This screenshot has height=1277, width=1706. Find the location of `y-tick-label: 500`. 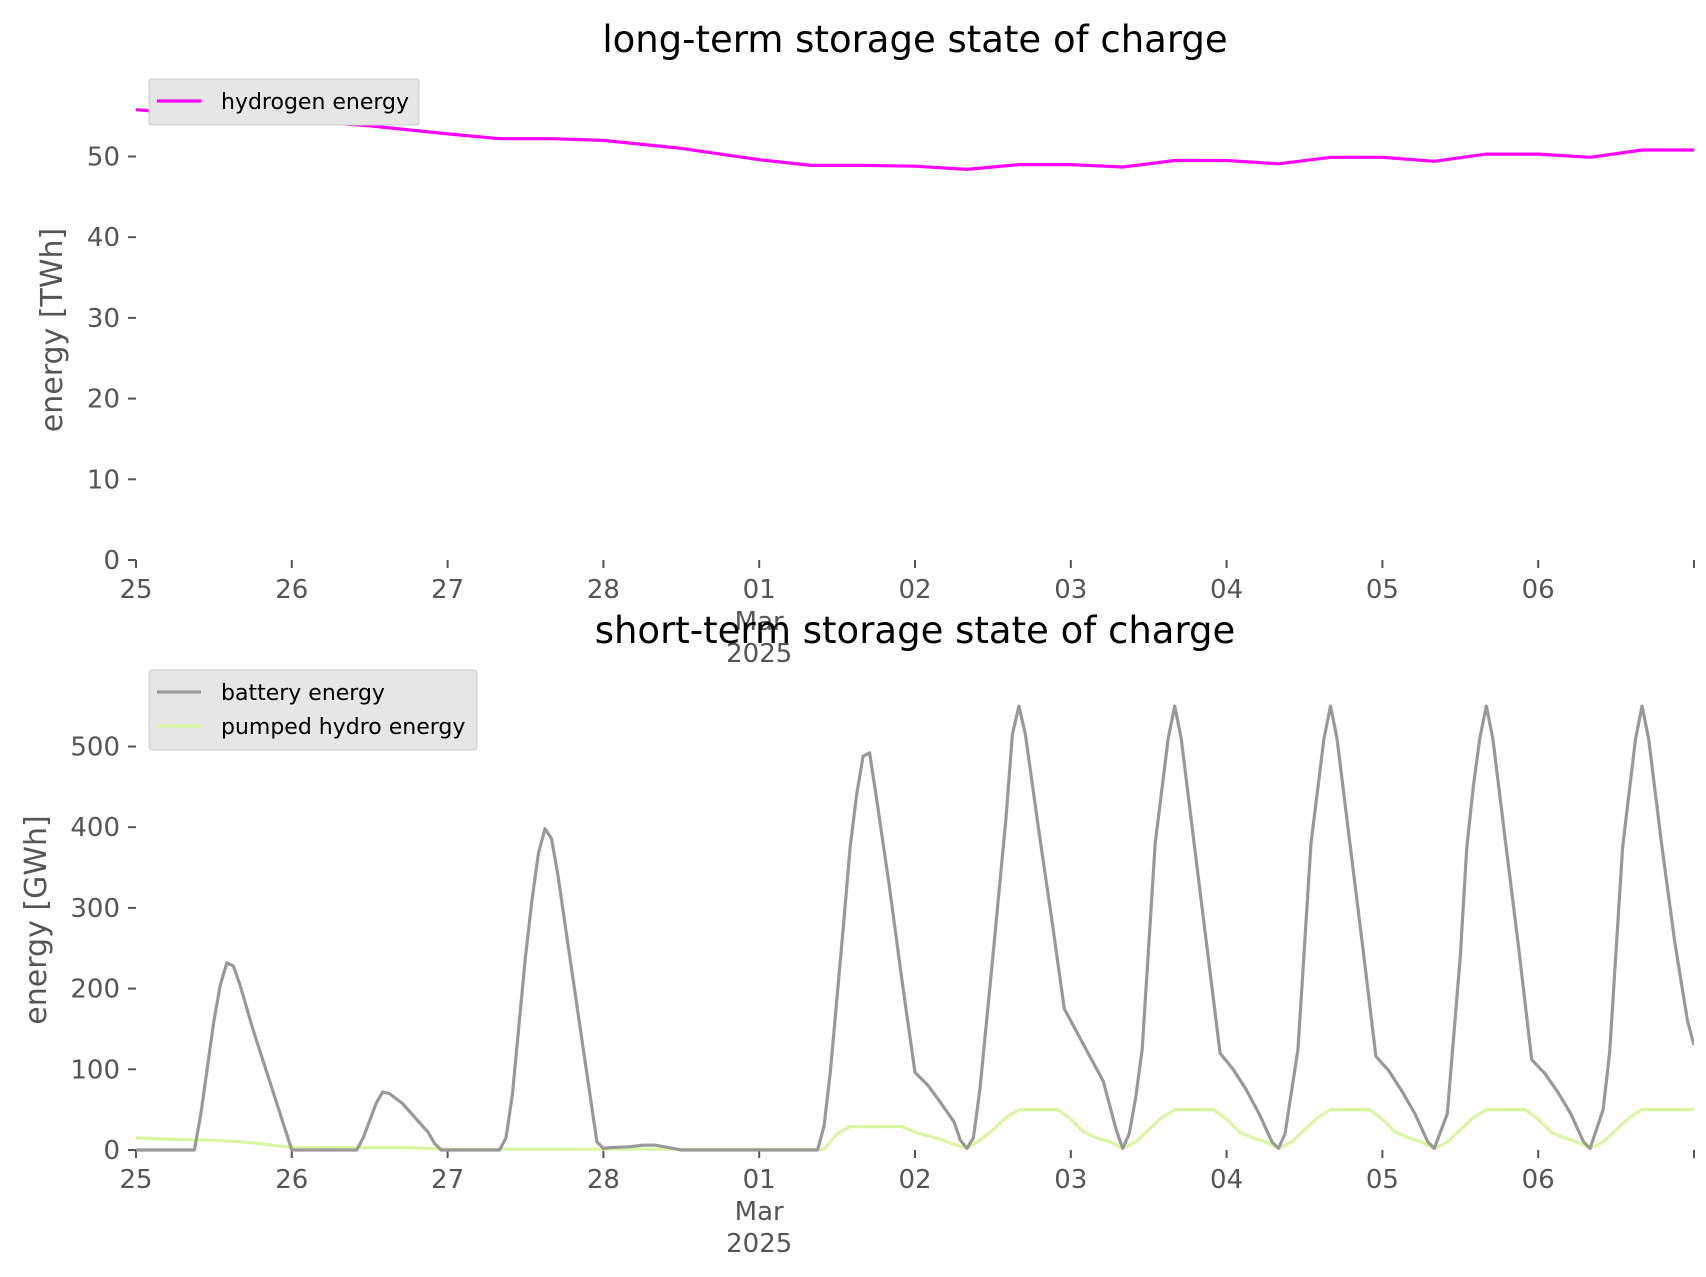

y-tick-label: 500 is located at coordinates (95, 747).